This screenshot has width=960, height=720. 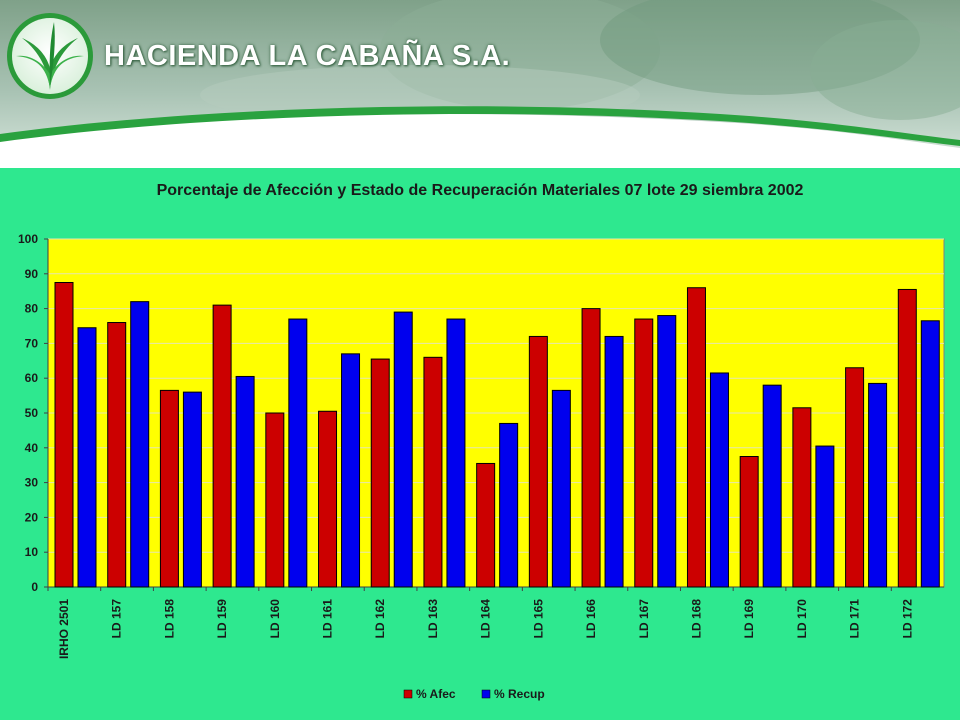 I want to click on x-tick-label: LD 158, so click(x=169, y=619).